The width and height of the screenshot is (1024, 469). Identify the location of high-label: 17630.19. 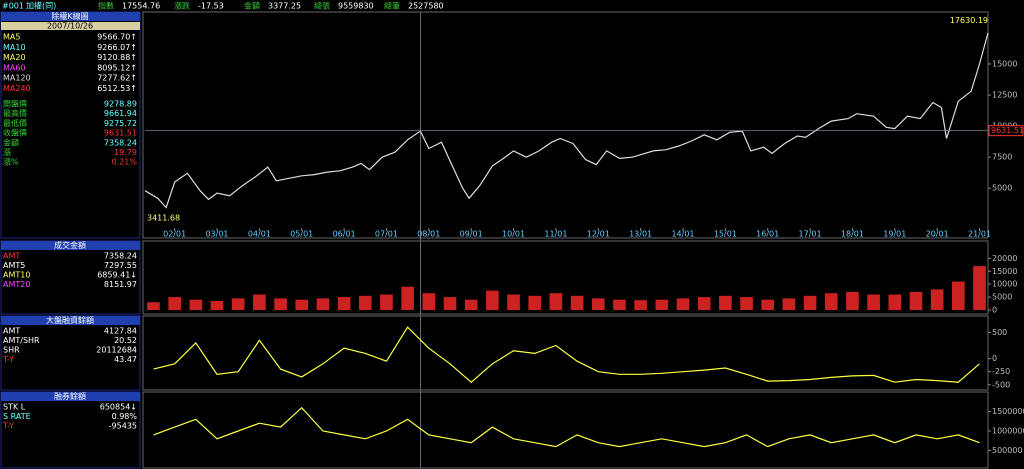
(969, 20).